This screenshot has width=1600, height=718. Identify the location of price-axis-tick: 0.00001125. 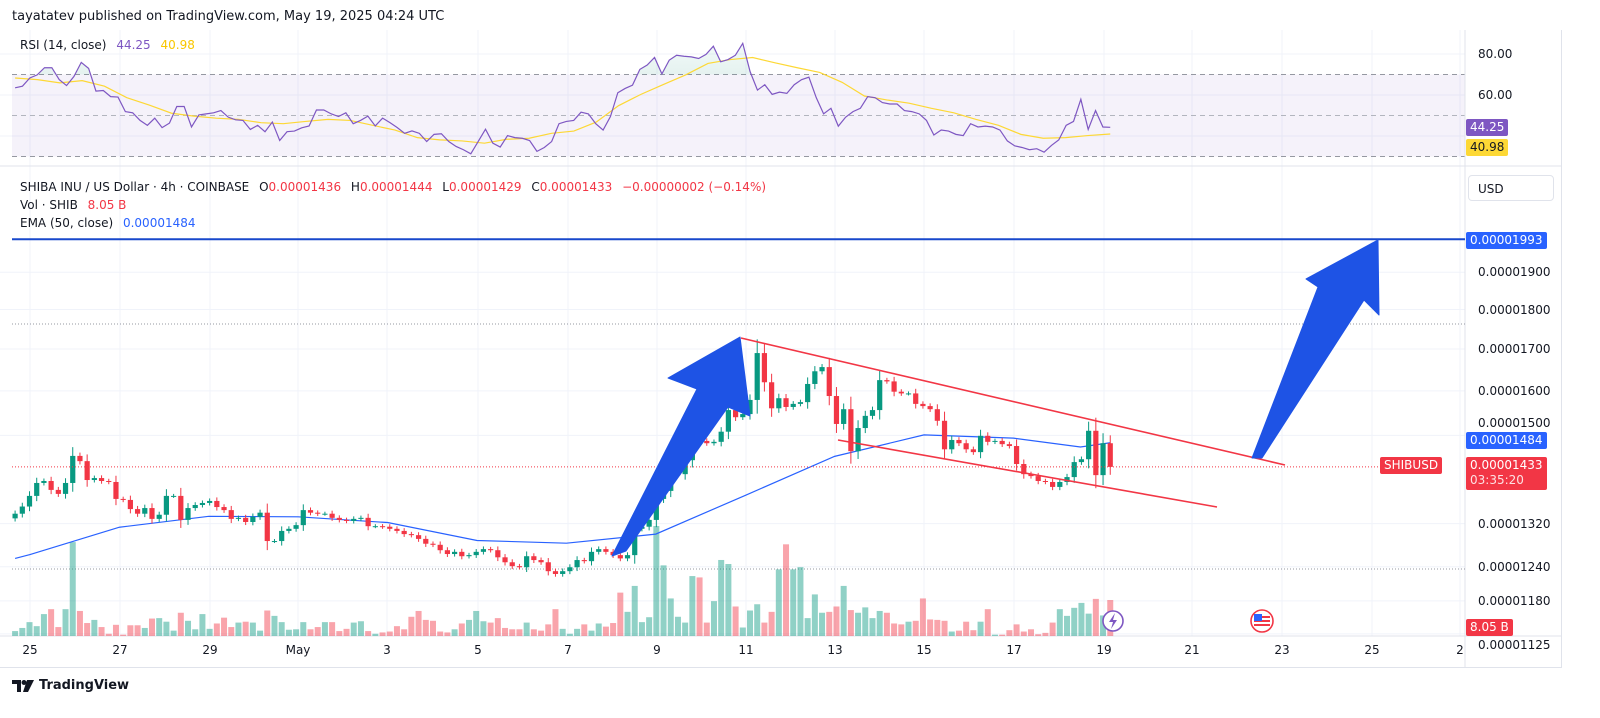
(1514, 645).